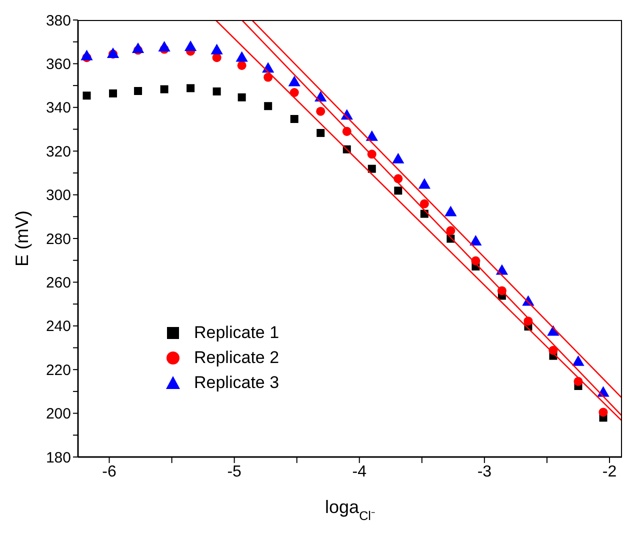 This screenshot has height=537, width=636. Describe the element at coordinates (58, 195) in the screenshot. I see `y-tick-label: 300` at that location.